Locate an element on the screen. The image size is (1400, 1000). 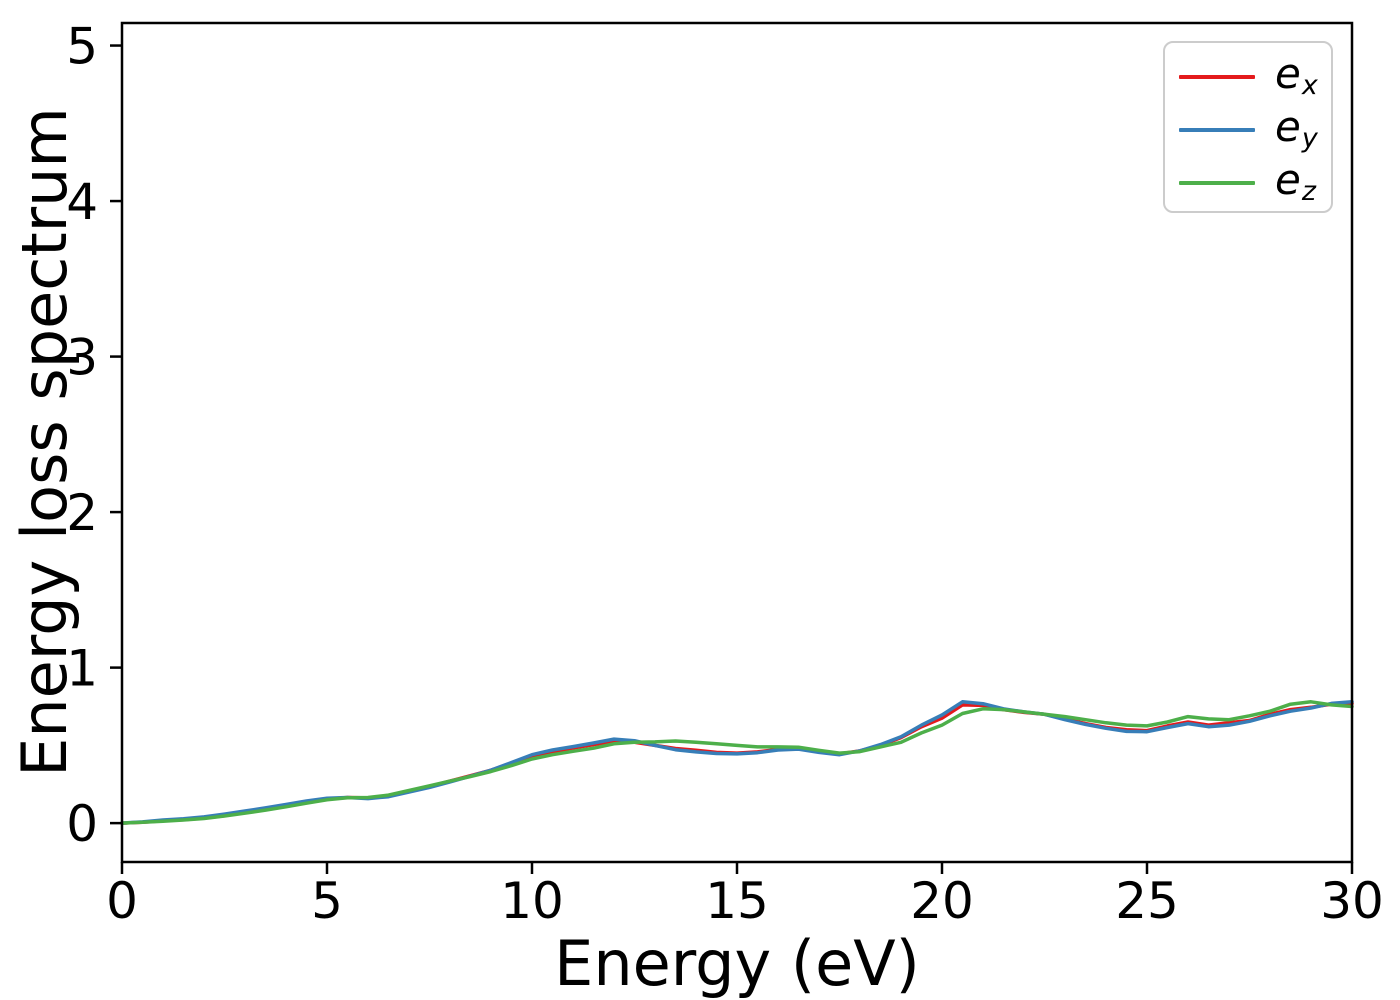
x-tick-label: 20 is located at coordinates (942, 901).